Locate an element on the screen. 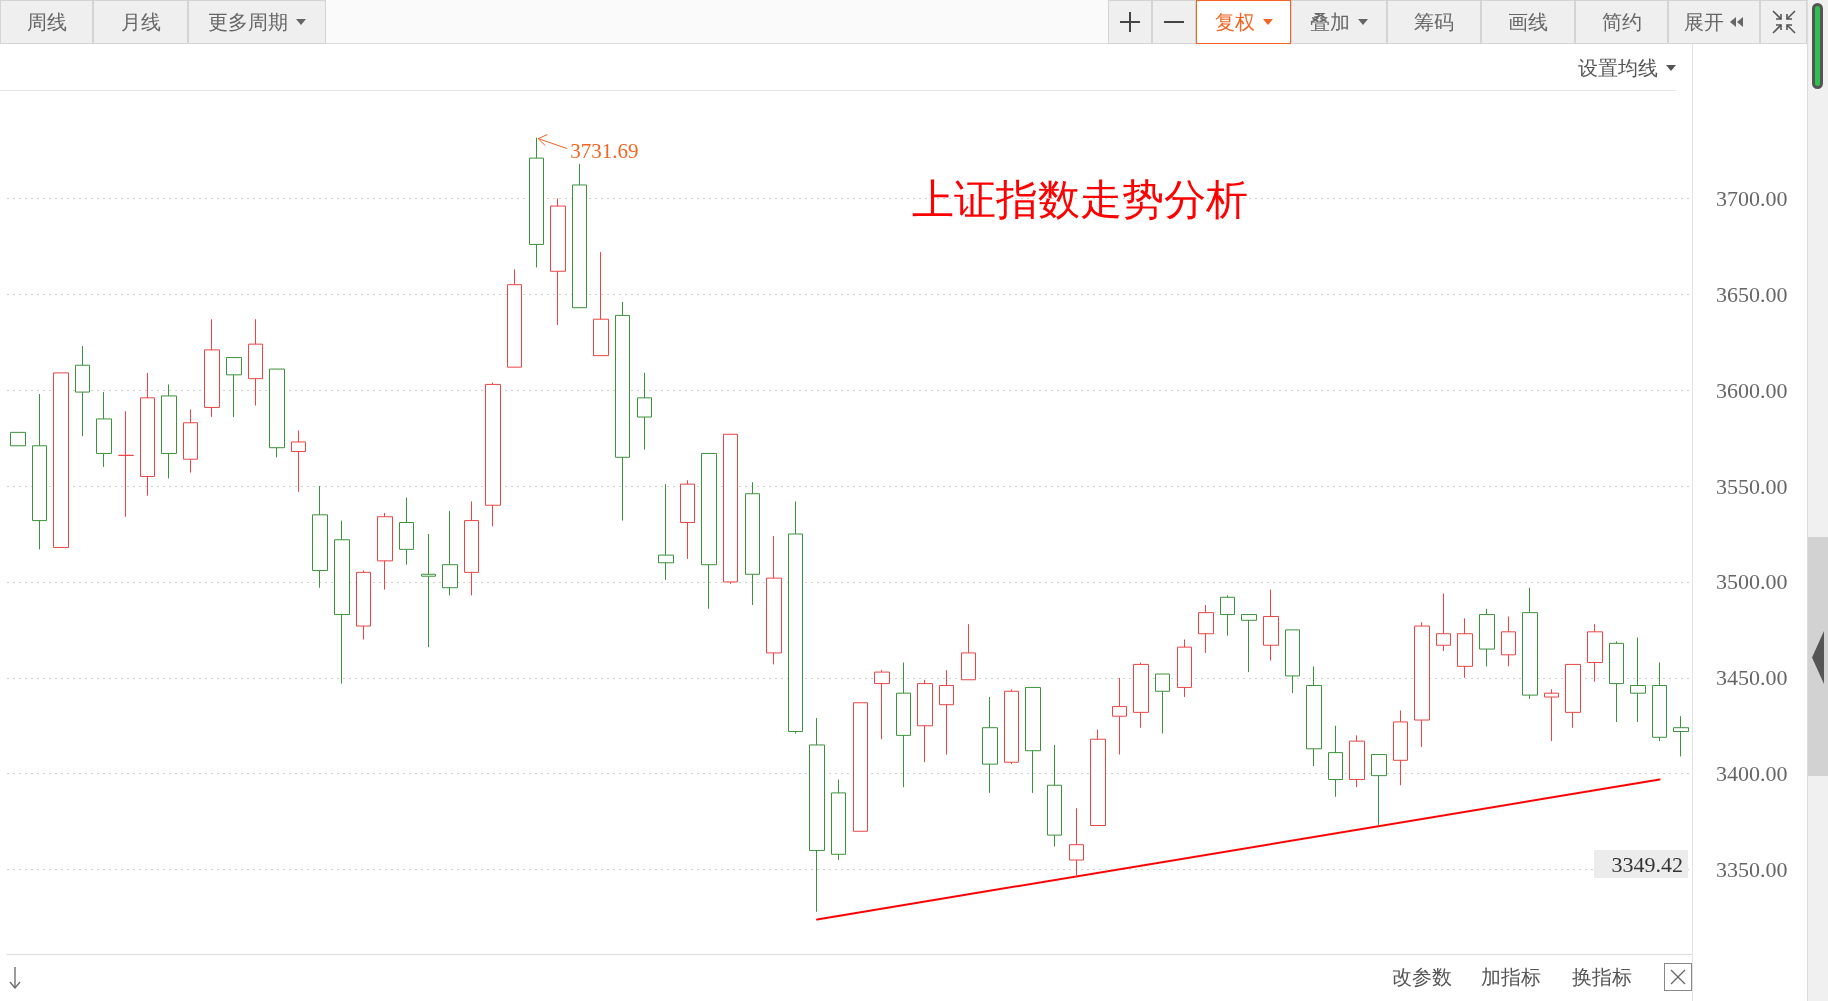 The height and width of the screenshot is (1001, 1828). button: 月线 is located at coordinates (140, 22).